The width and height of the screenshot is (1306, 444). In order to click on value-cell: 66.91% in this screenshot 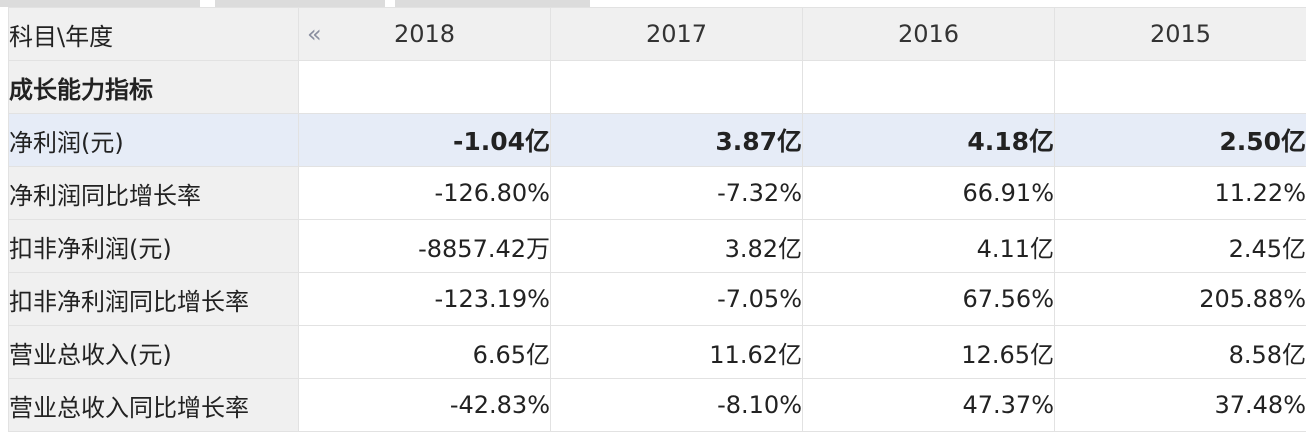, I will do `click(928, 193)`.